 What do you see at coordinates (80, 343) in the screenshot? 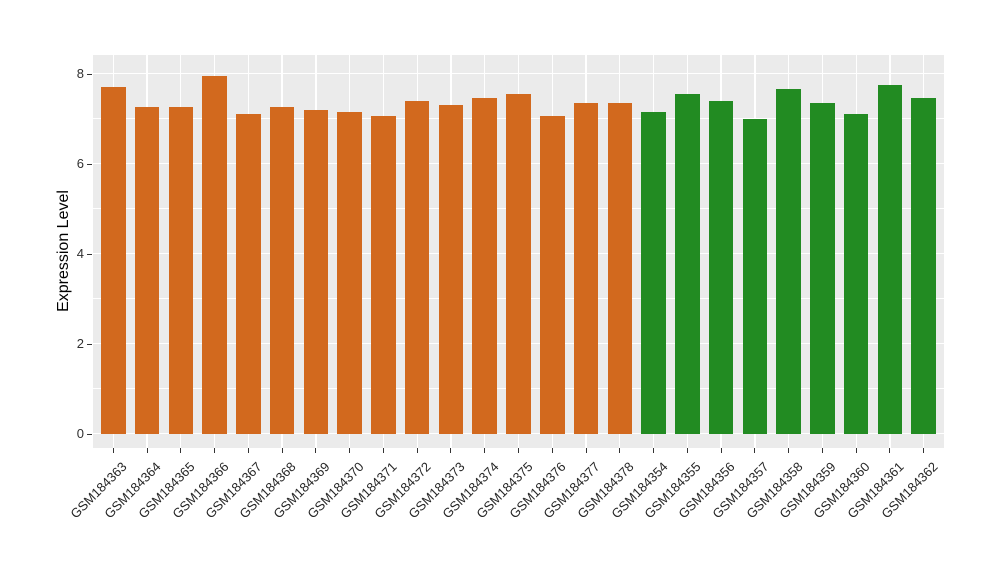
I see `y-tick-label: 2` at bounding box center [80, 343].